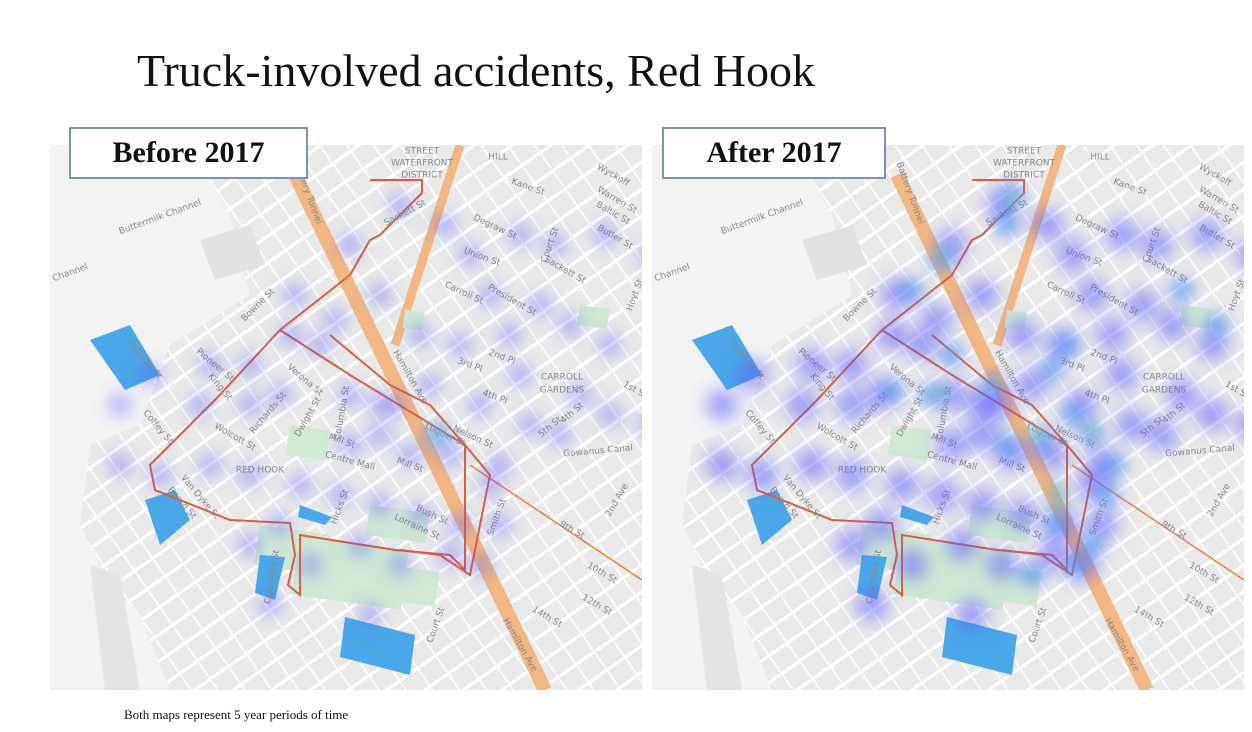 The image size is (1252, 732). What do you see at coordinates (307, 442) in the screenshot?
I see `park` at bounding box center [307, 442].